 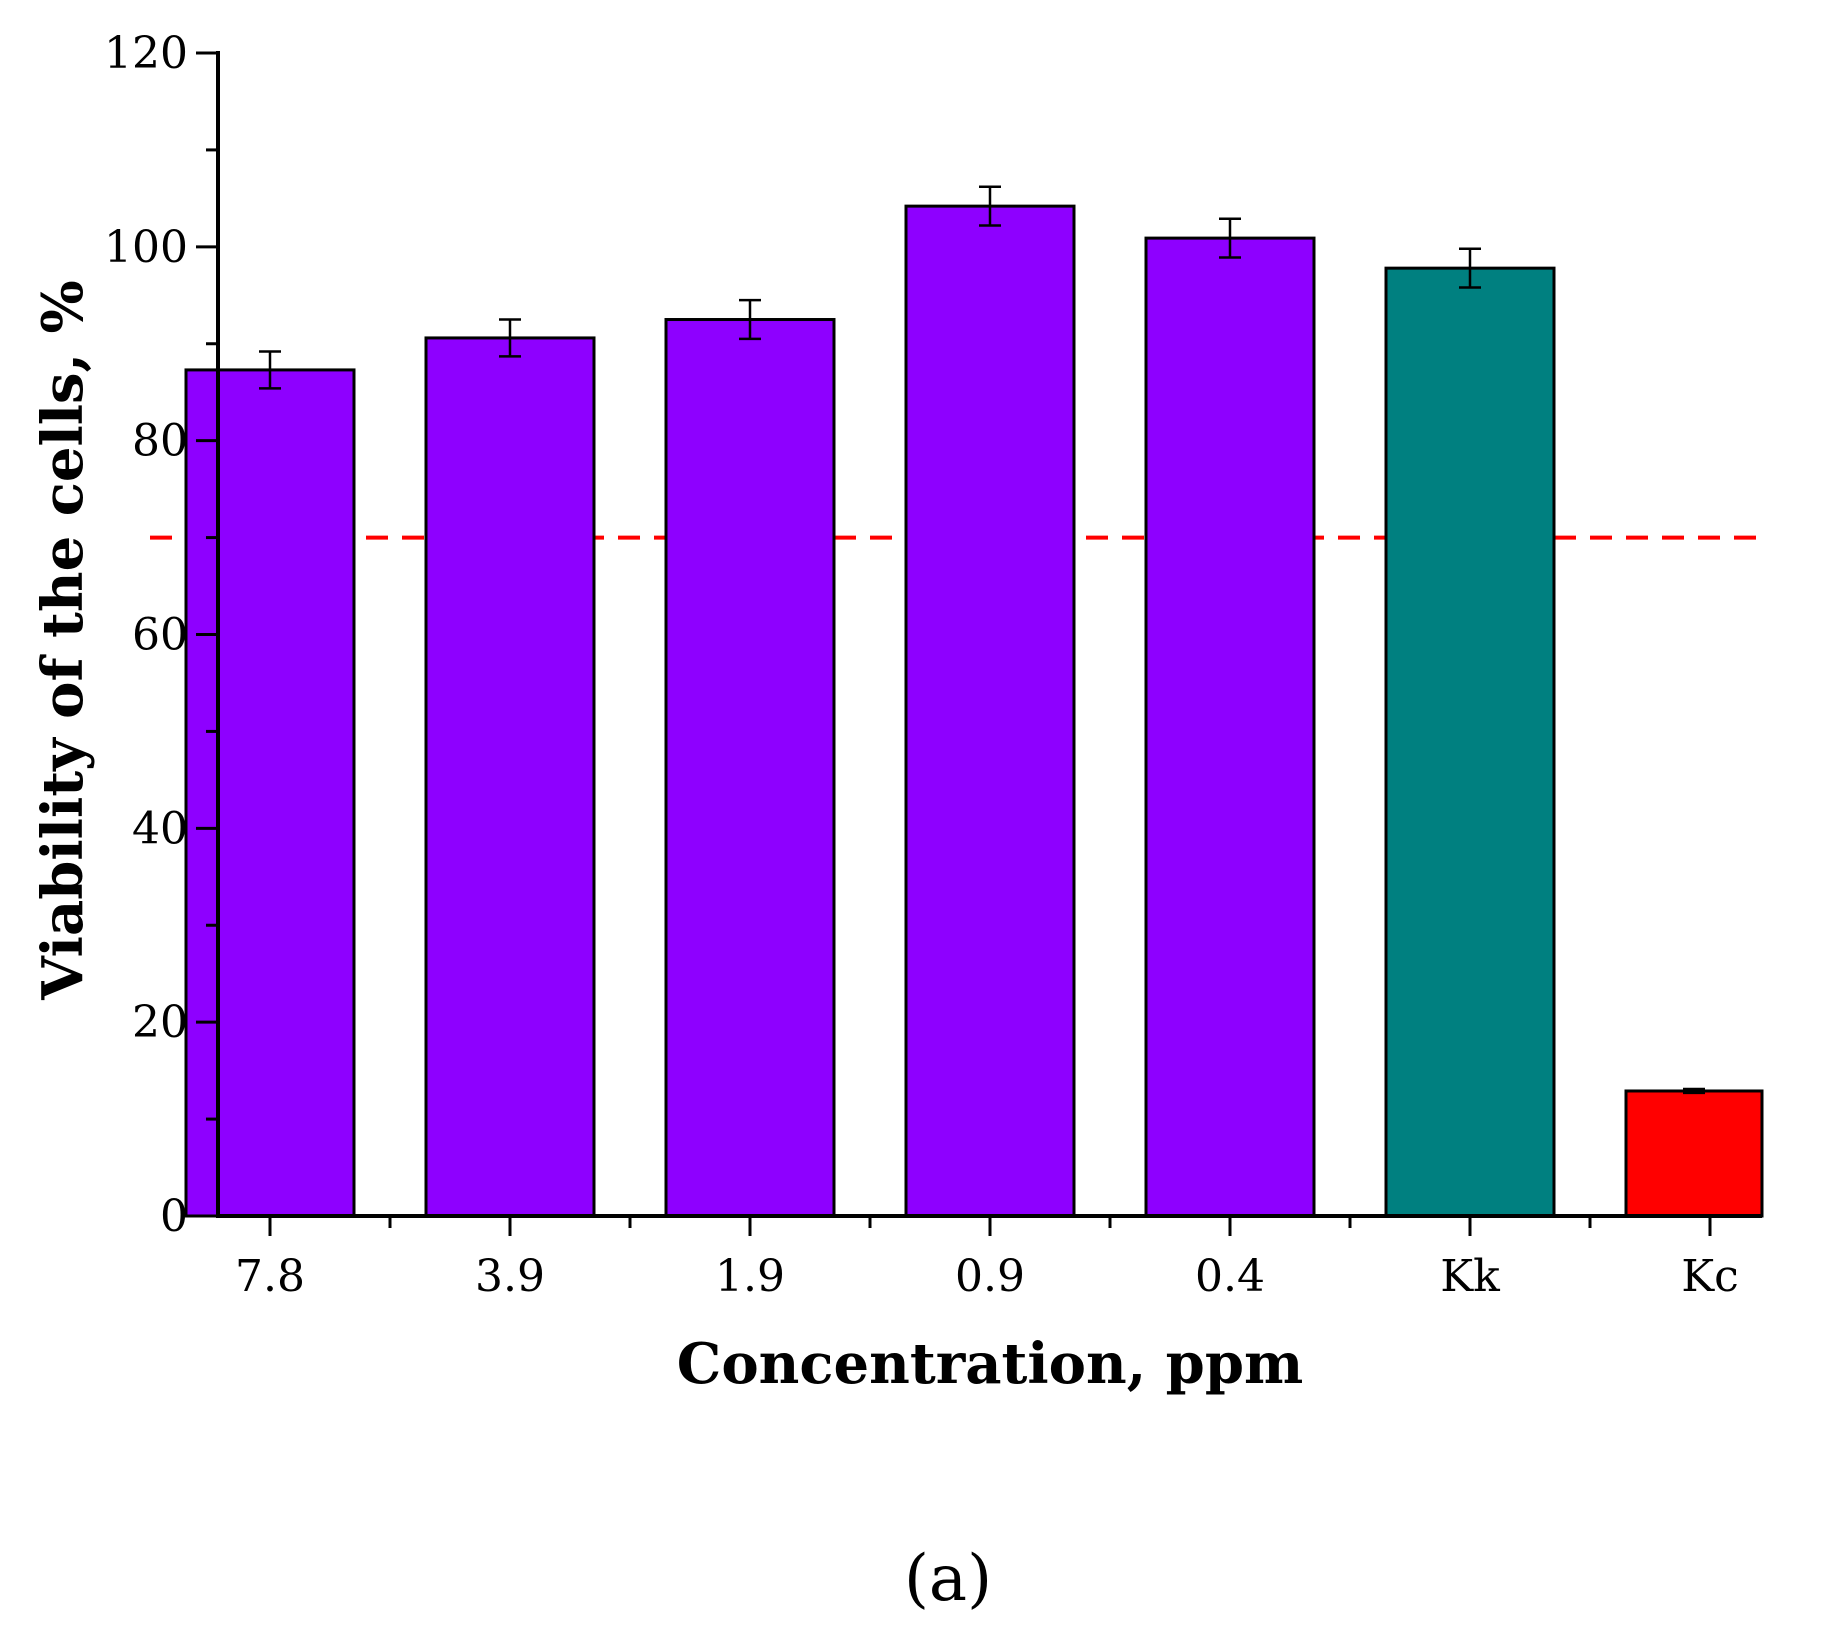 What do you see at coordinates (1470, 742) in the screenshot?
I see `bar-kk` at bounding box center [1470, 742].